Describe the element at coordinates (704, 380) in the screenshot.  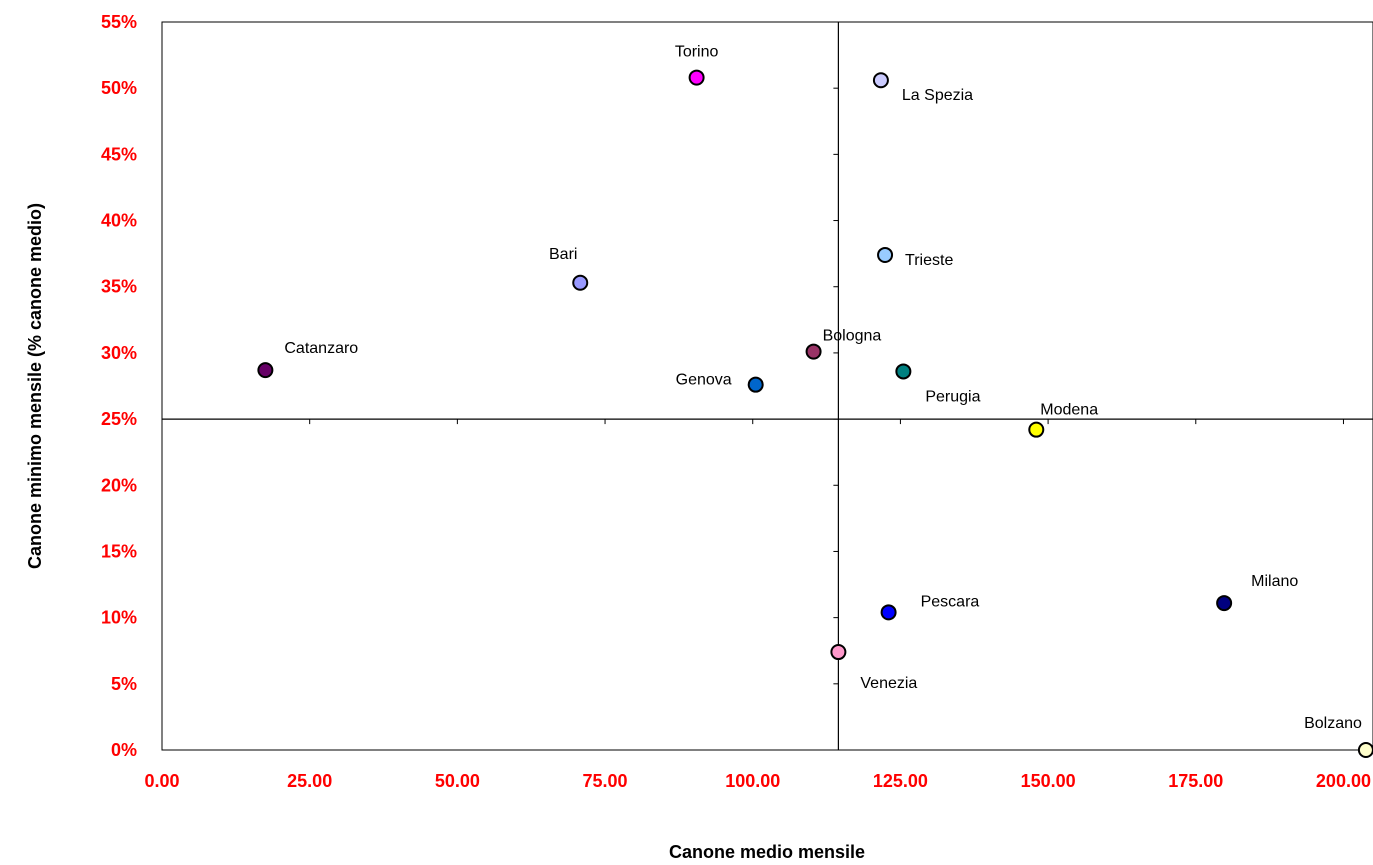
I see `point-label: Genova` at that location.